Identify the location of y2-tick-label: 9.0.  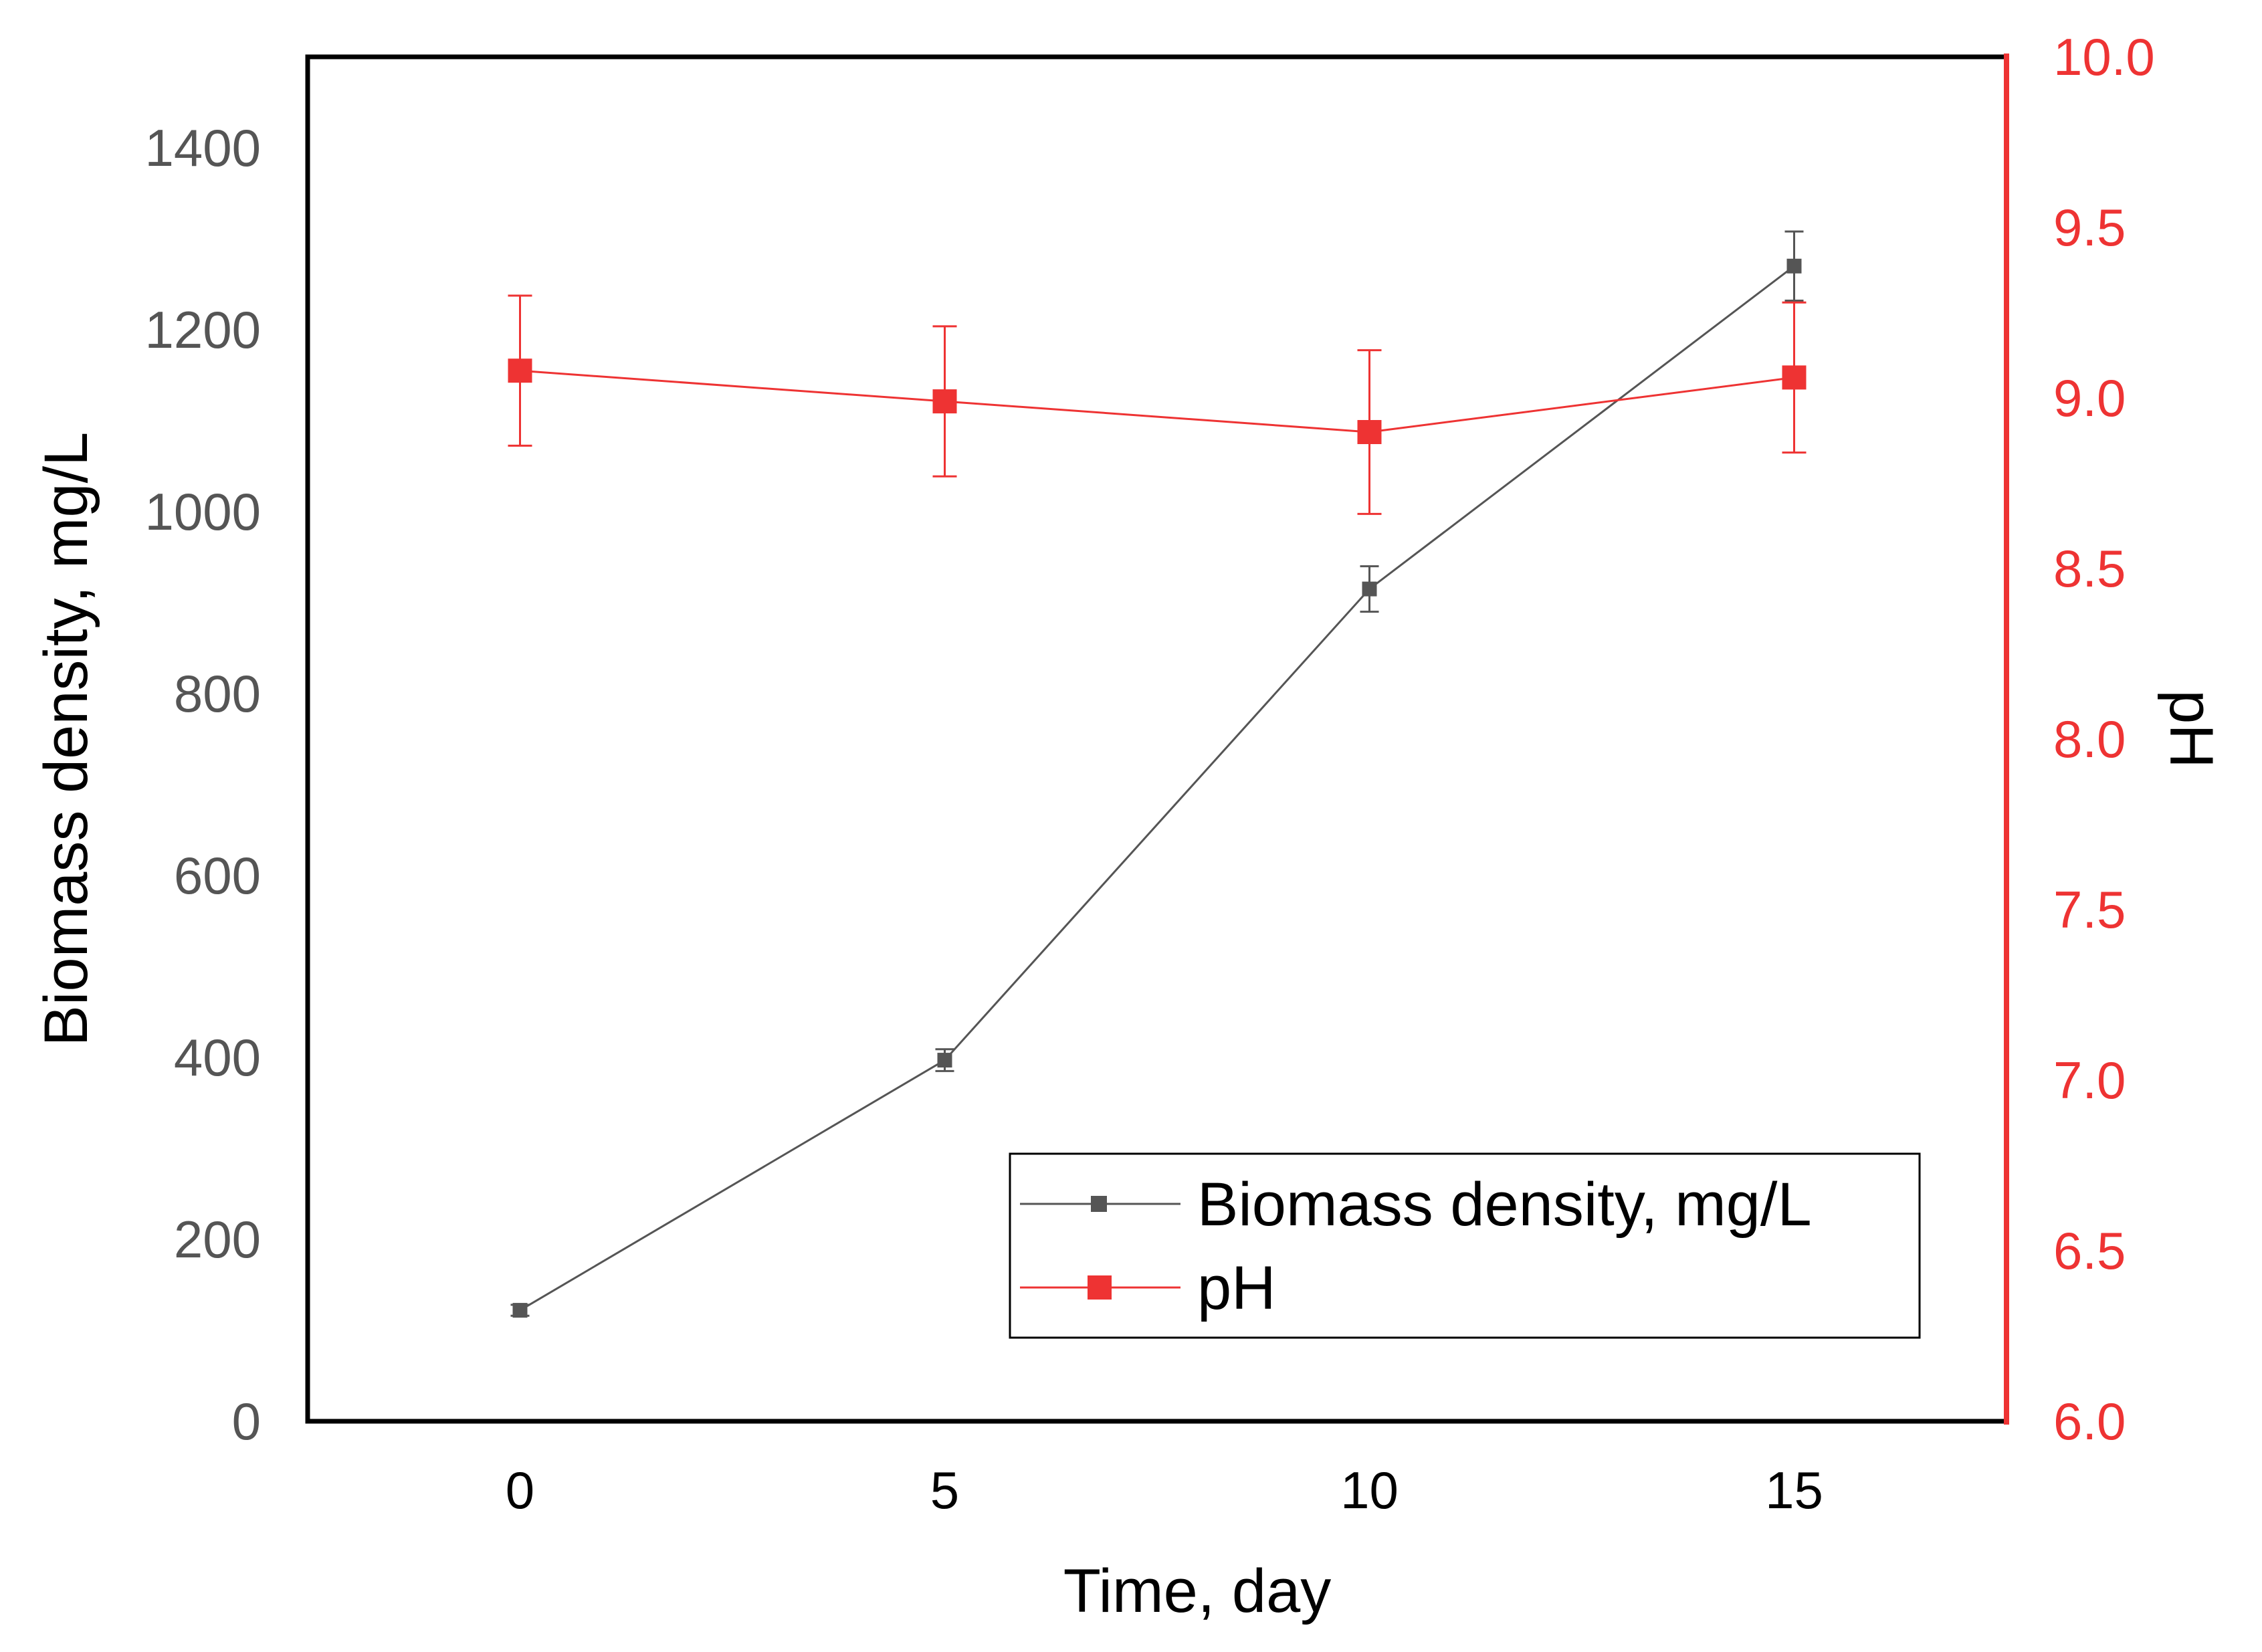
(2089, 398).